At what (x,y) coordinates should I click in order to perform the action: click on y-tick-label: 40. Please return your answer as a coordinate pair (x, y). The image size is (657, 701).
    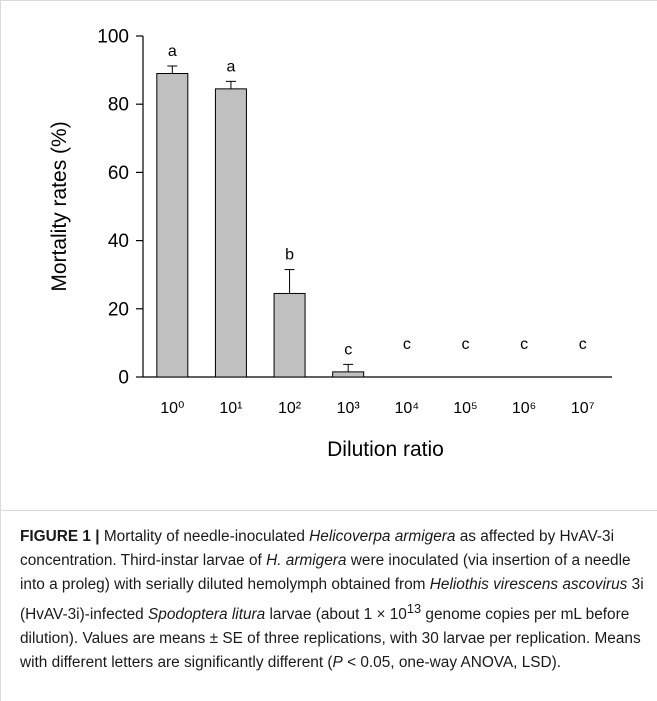
    Looking at the image, I should click on (118, 241).